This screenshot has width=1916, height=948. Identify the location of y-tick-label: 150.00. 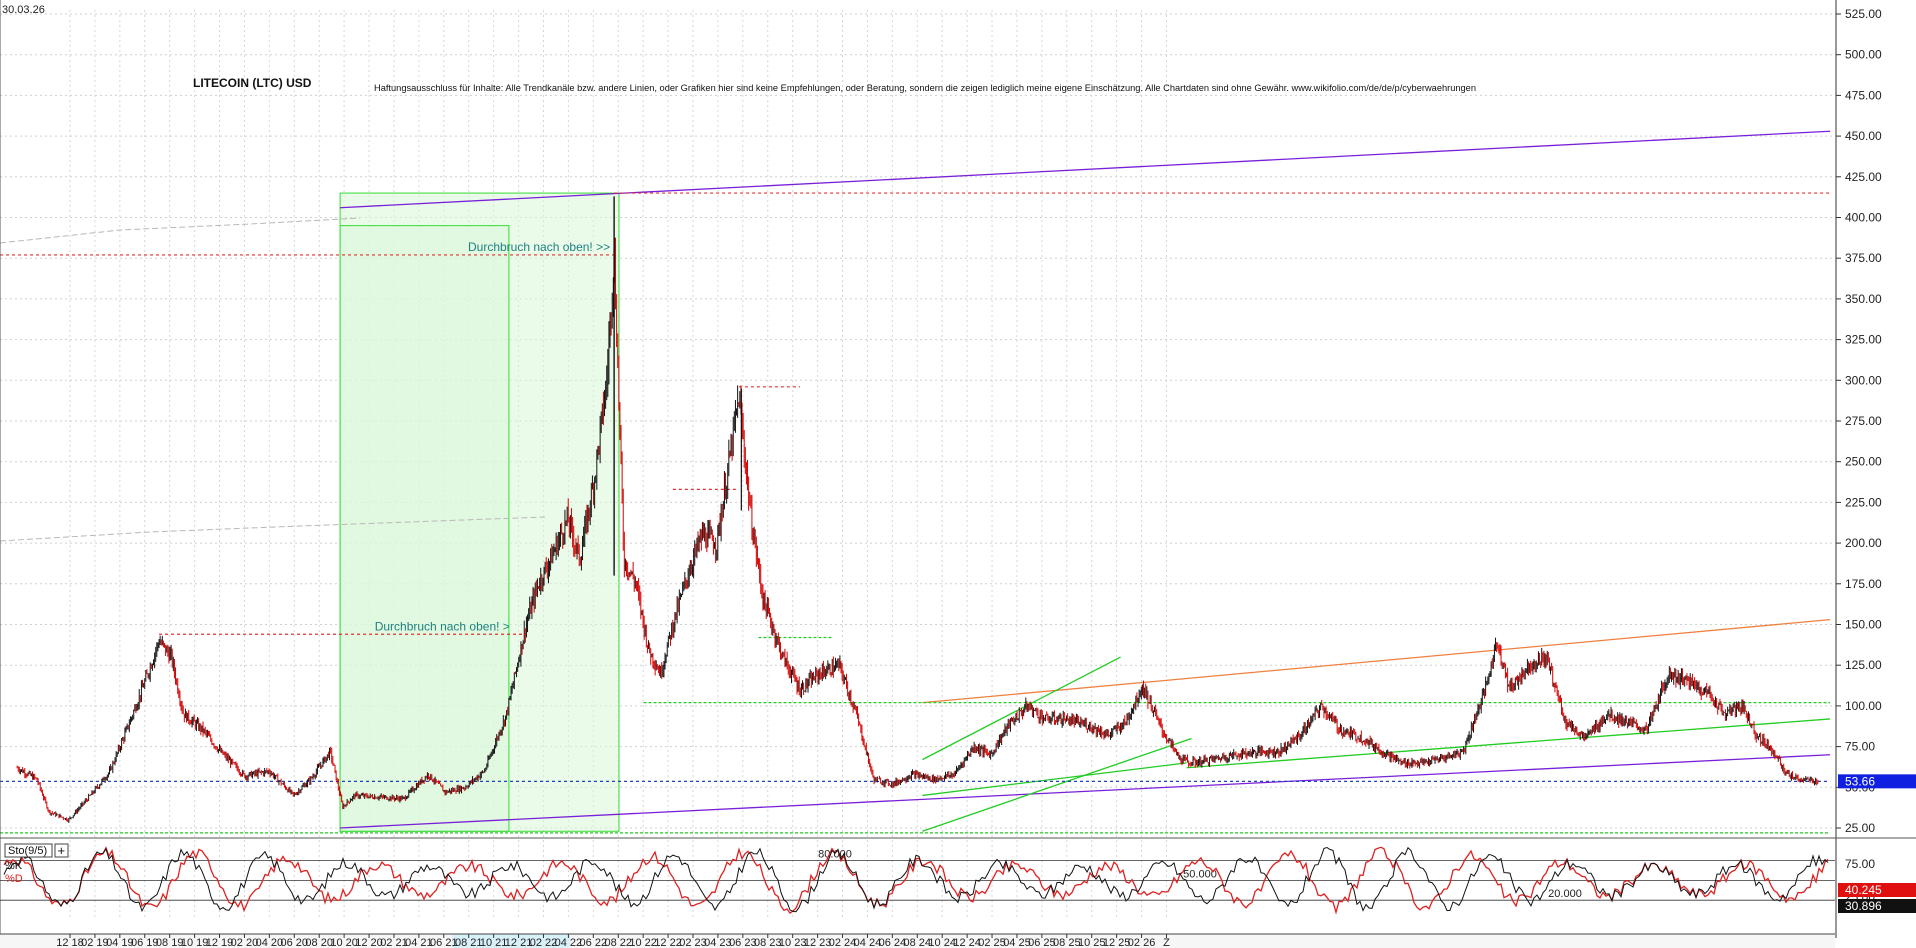
(1863, 625).